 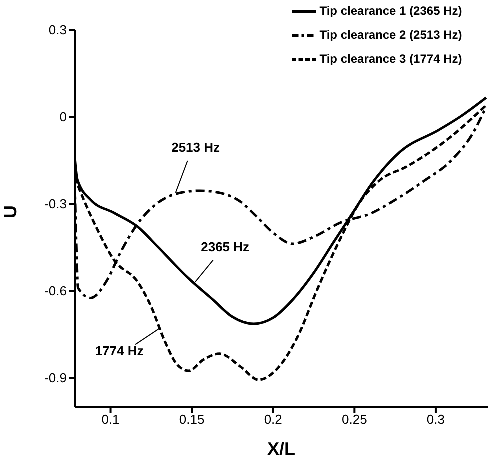 What do you see at coordinates (273, 420) in the screenshot?
I see `x-tick-label: 0.2` at bounding box center [273, 420].